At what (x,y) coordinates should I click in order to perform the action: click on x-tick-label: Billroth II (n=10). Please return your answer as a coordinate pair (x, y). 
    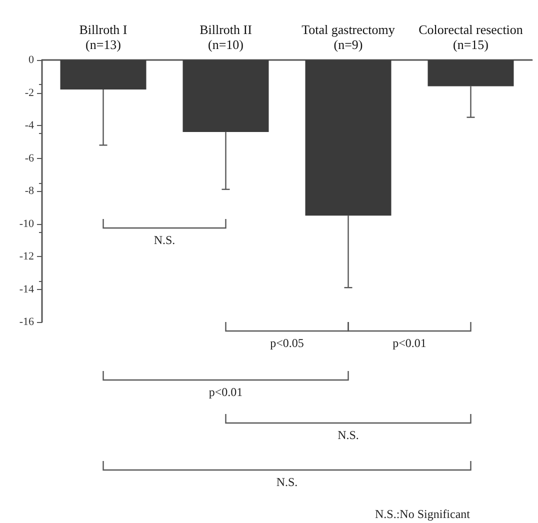
    Looking at the image, I should click on (226, 37).